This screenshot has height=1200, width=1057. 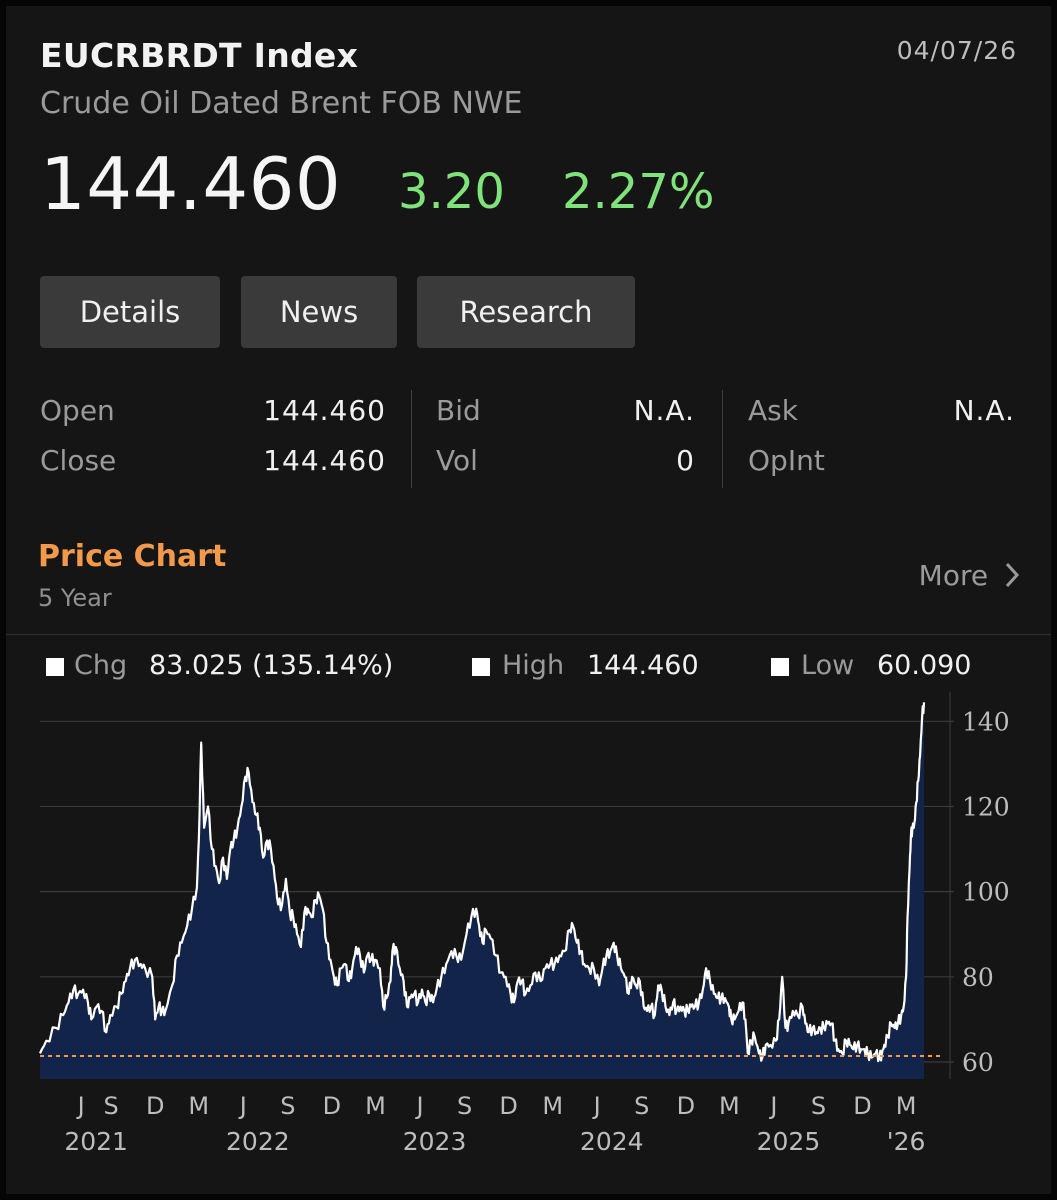 I want to click on vol-value: 0, so click(x=685, y=460).